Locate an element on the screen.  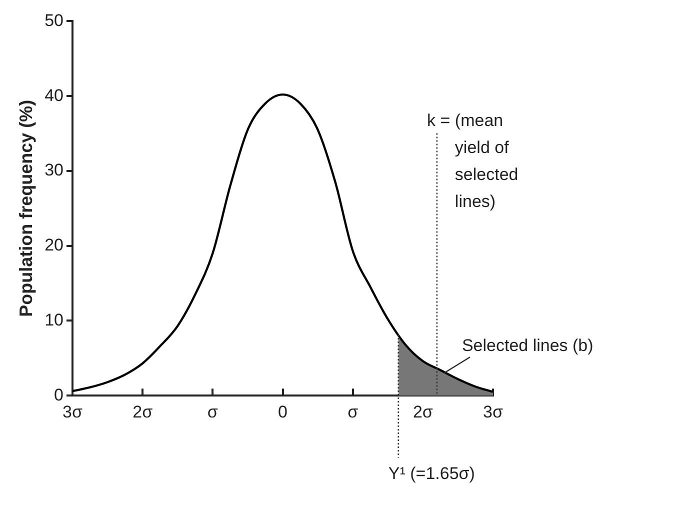
y-tick-label: 30 is located at coordinates (54, 170).